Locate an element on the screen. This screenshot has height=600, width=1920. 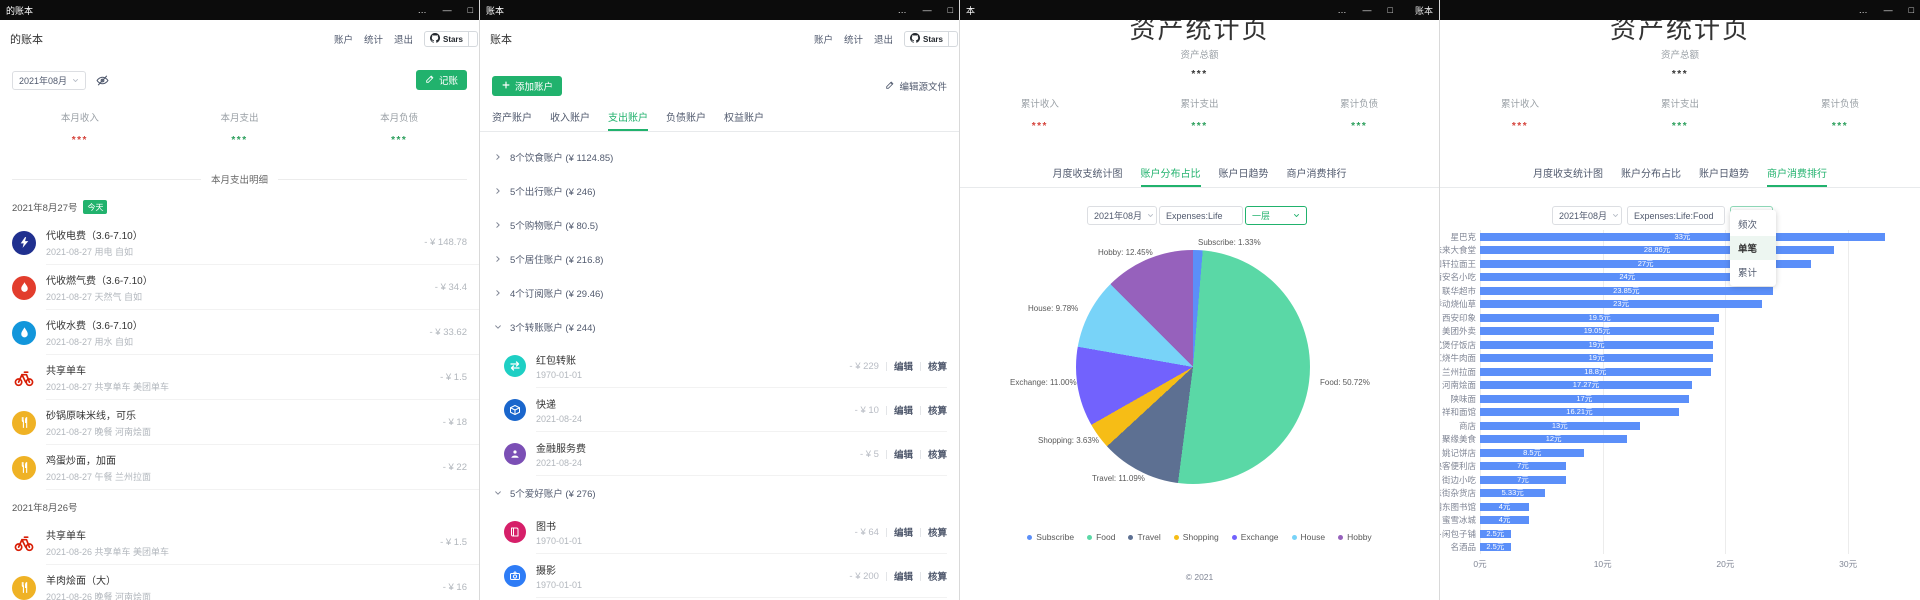
bar: 7元 is located at coordinates (1523, 466).